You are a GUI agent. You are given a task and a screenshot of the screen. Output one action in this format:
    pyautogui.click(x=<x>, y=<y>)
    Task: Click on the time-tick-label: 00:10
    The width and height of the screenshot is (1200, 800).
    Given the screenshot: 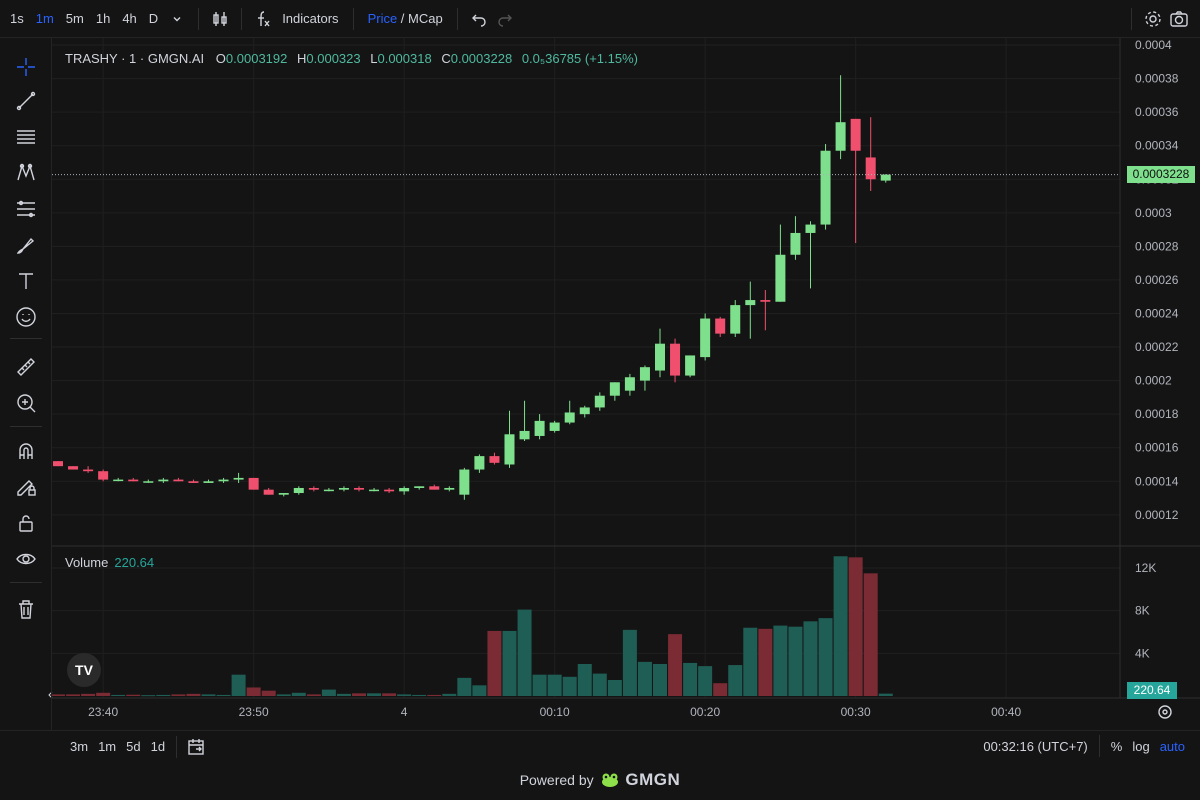 What is the action you would take?
    pyautogui.click(x=555, y=712)
    